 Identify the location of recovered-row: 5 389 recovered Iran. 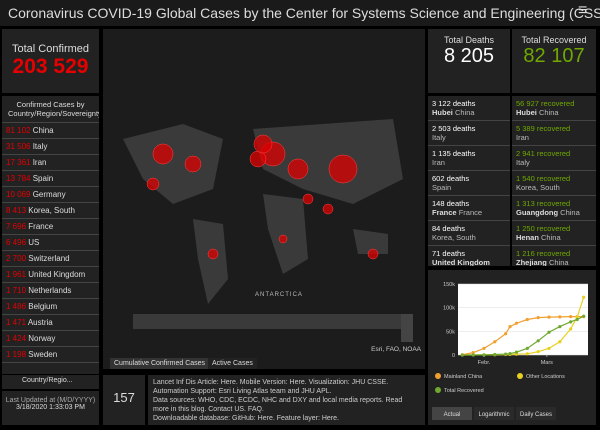
(554, 133).